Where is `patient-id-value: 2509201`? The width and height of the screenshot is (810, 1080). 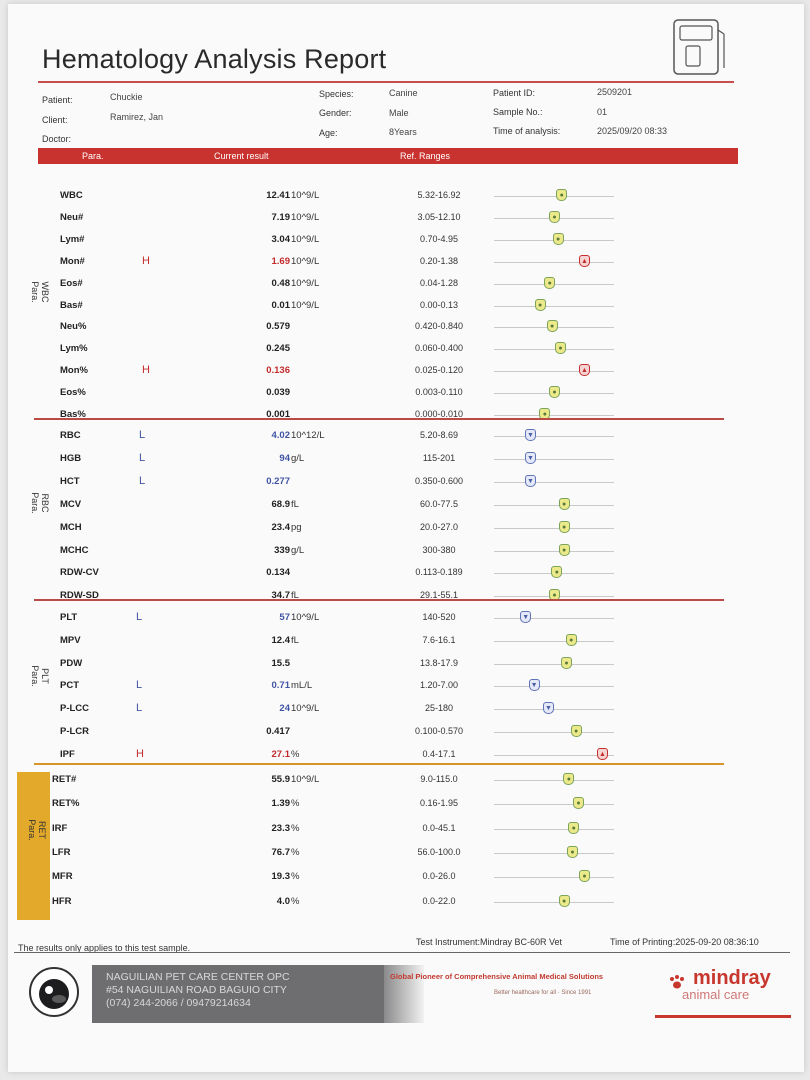
patient-id-value: 2509201 is located at coordinates (615, 92).